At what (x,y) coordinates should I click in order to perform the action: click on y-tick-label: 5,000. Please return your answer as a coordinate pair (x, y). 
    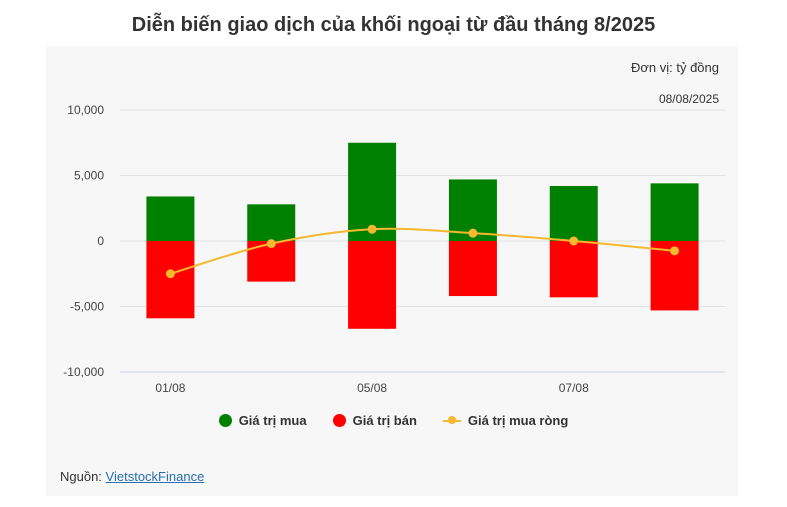
    Looking at the image, I should click on (89, 176).